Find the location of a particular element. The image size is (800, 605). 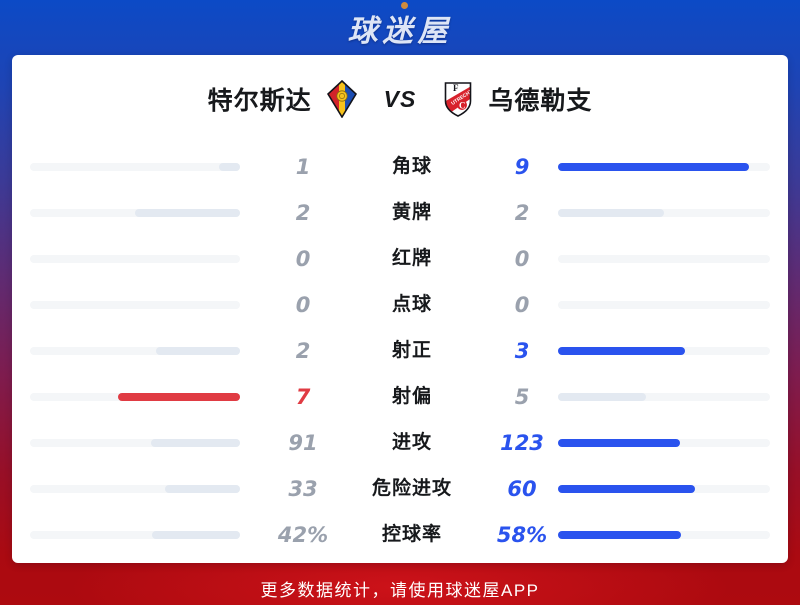

away-stat-value: 58% is located at coordinates (522, 535).